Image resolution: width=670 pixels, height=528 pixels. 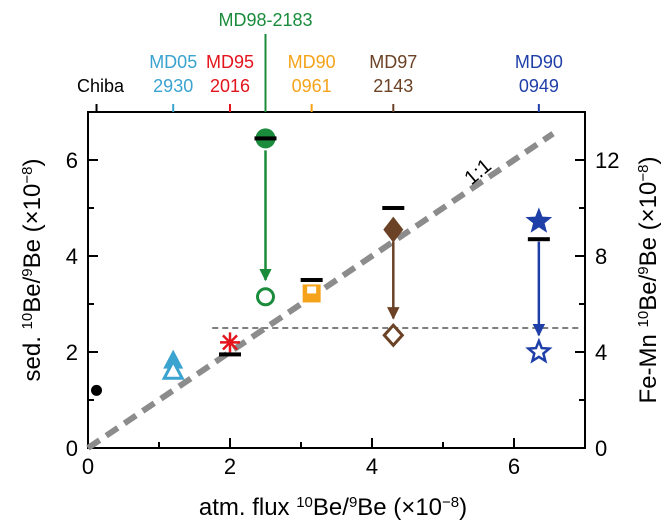 I want to click on y-axis-left-title: sed. 10Be/9Be (×10−8), so click(x=33, y=270).